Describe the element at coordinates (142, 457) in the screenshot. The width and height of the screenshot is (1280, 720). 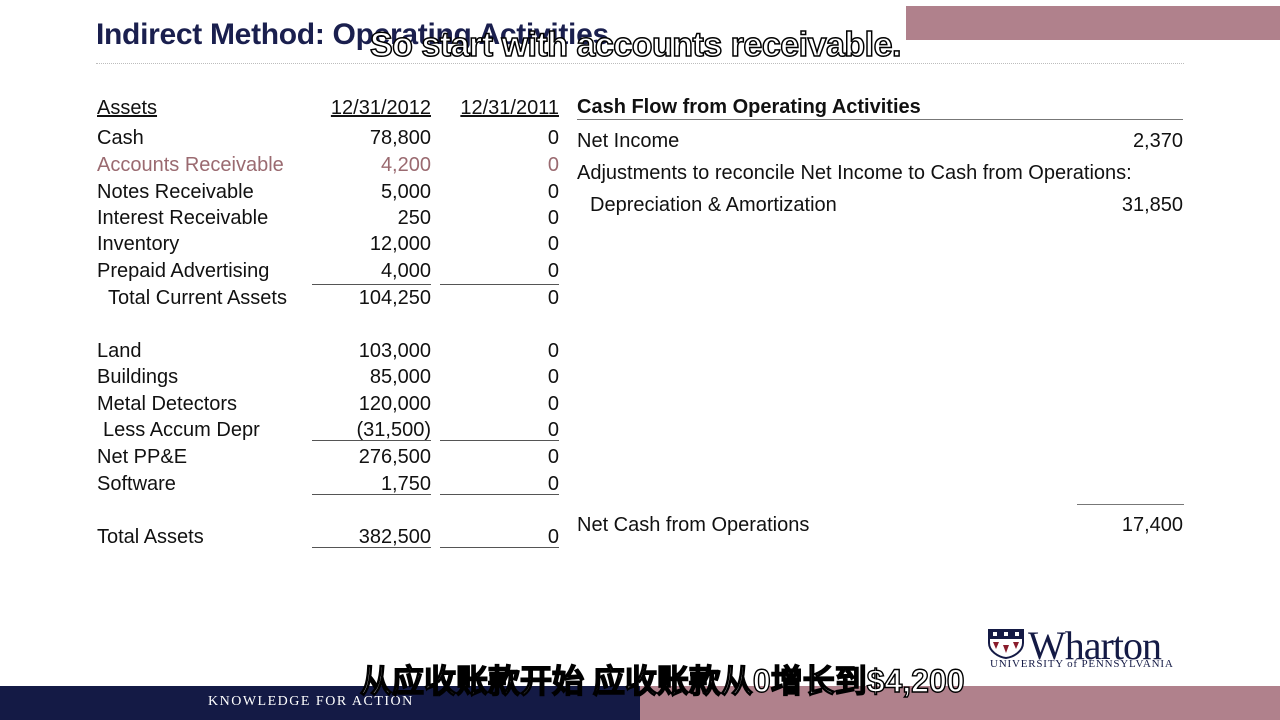
I see `row-label-net-ppe: Net PP&E` at that location.